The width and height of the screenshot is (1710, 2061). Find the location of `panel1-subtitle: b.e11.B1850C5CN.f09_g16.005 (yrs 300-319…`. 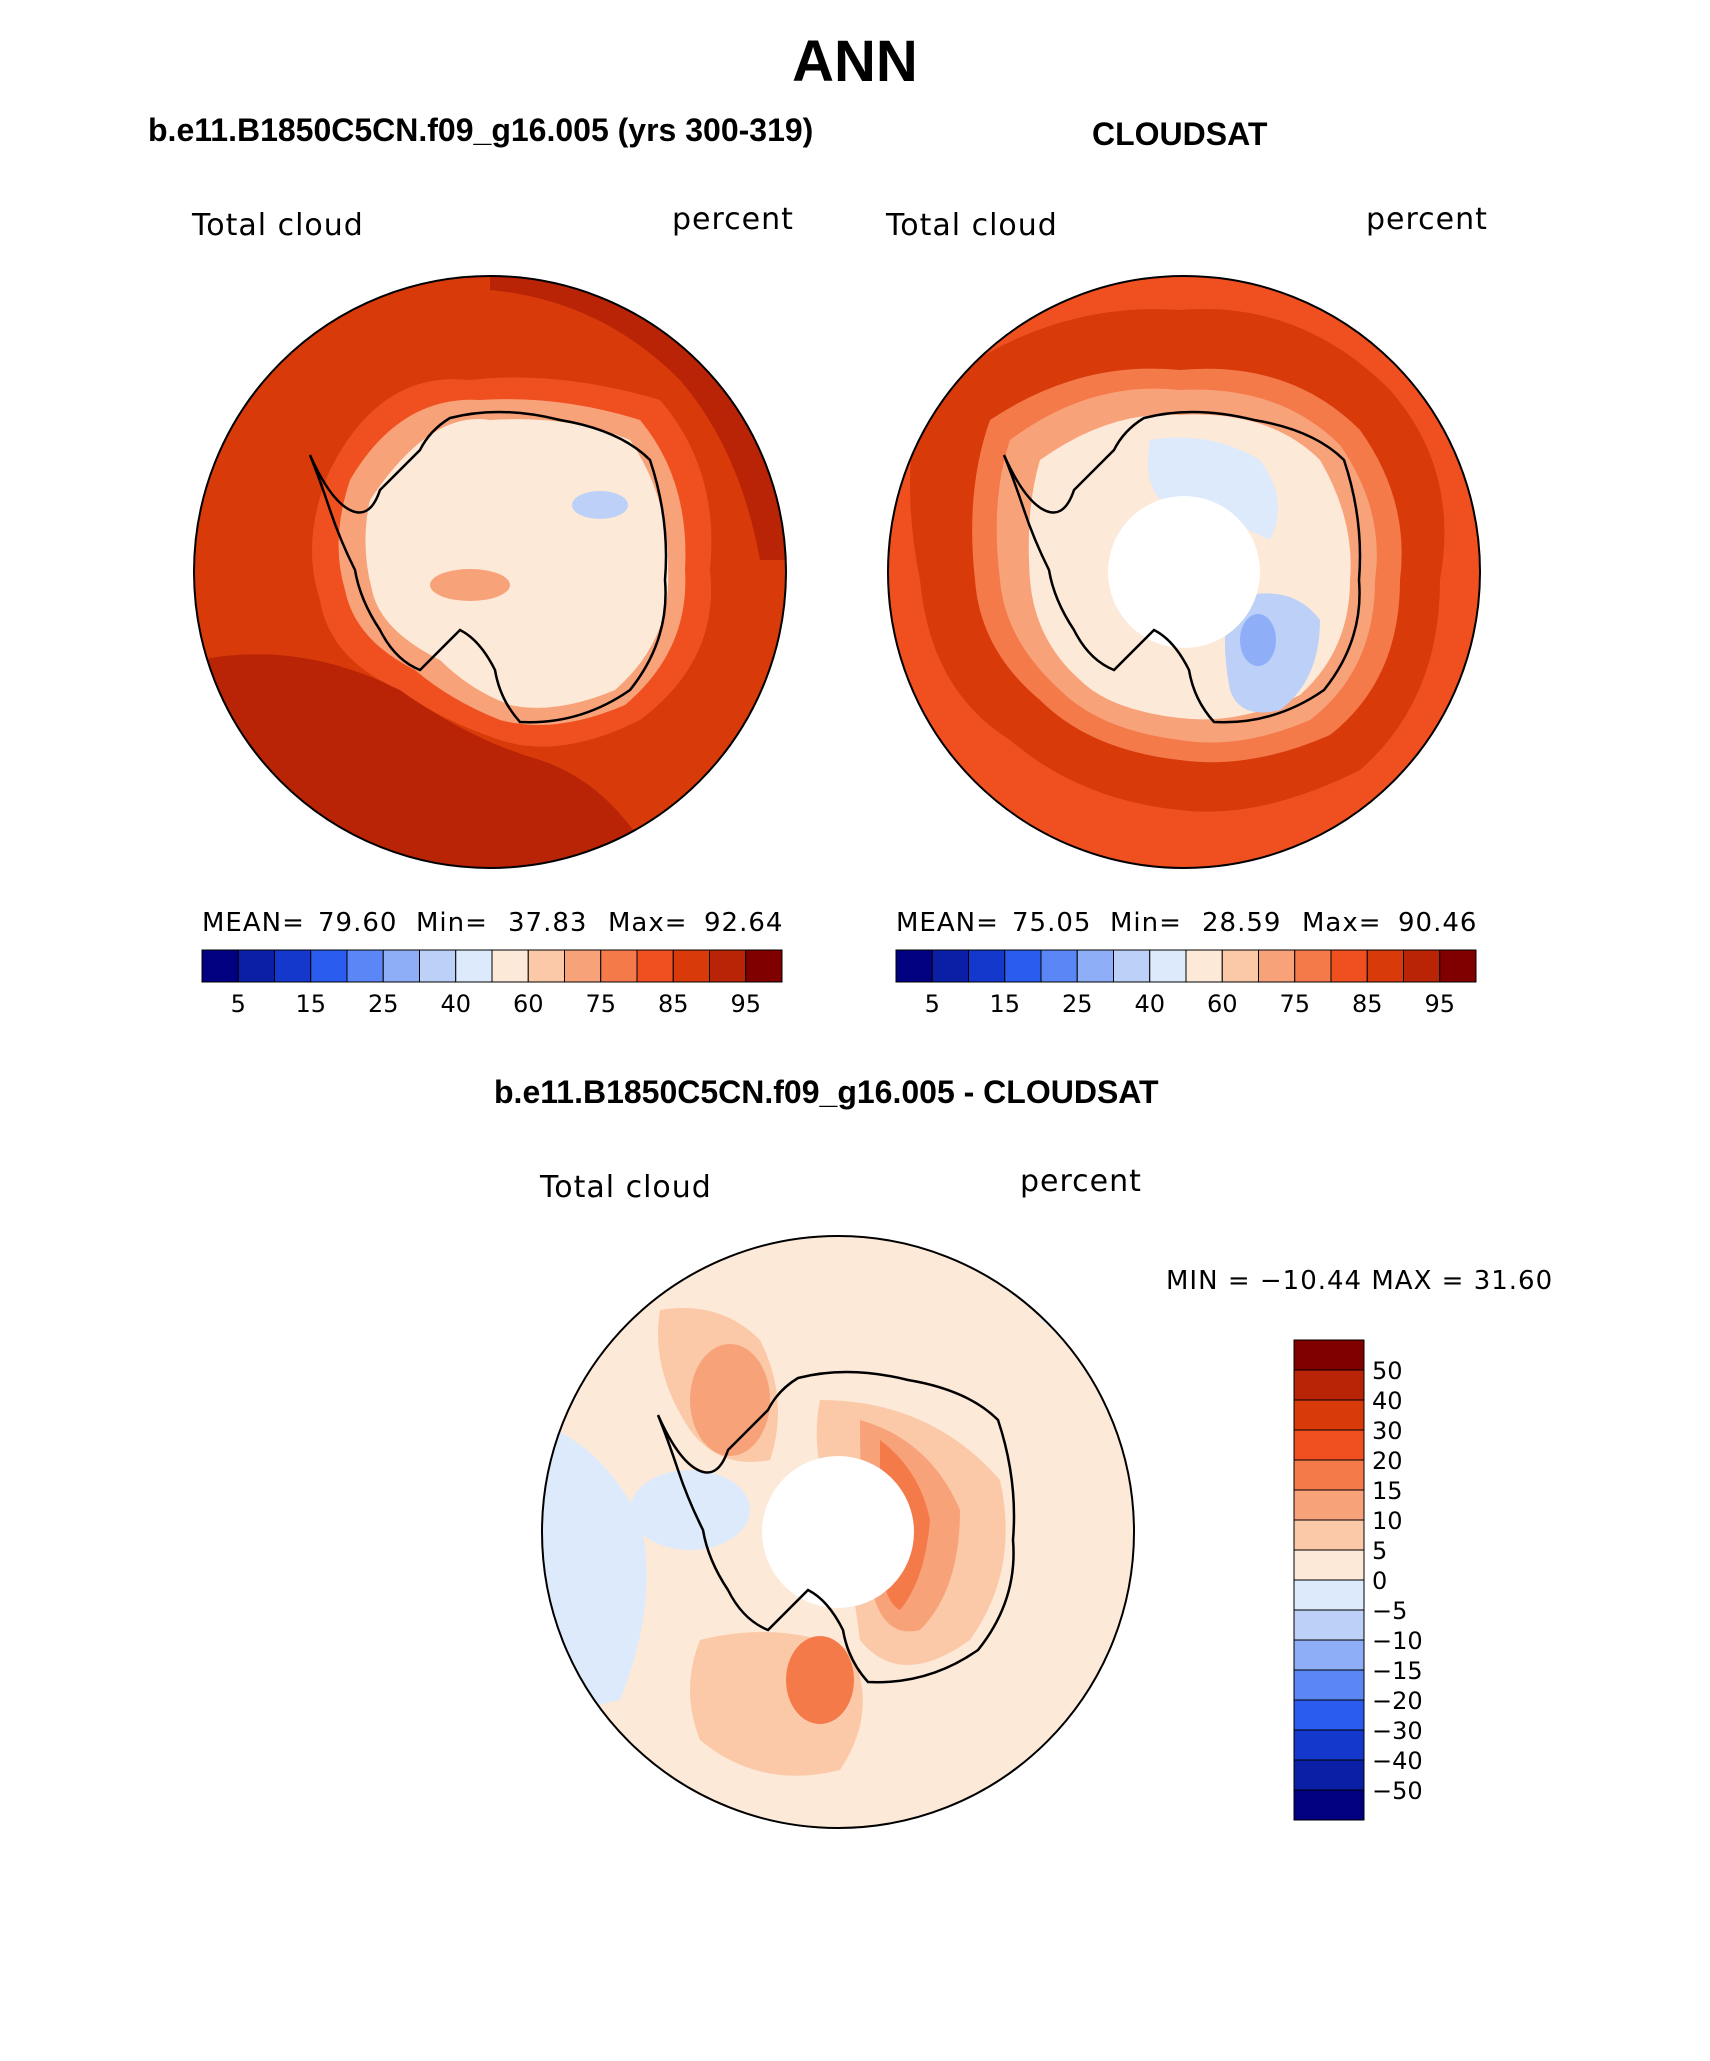

panel1-subtitle: b.e11.B1850C5CN.f09_g16.005 (yrs 300-319… is located at coordinates (481, 130).